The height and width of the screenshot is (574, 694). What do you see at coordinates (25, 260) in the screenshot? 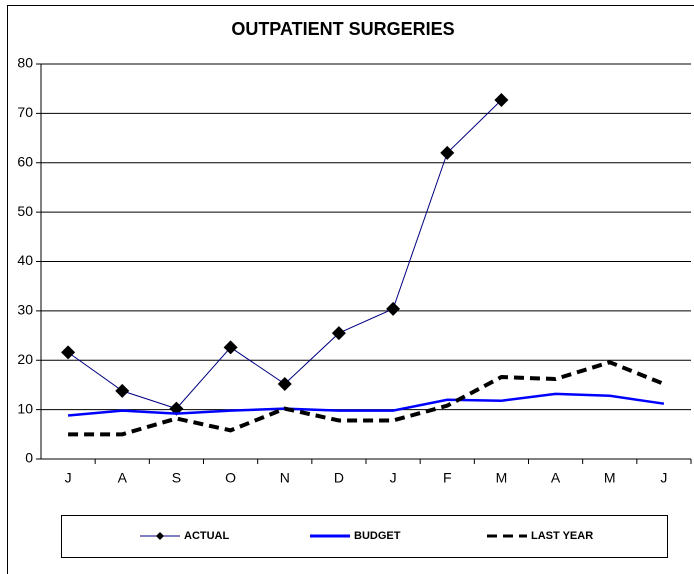
I see `y-tick-label: 40` at bounding box center [25, 260].